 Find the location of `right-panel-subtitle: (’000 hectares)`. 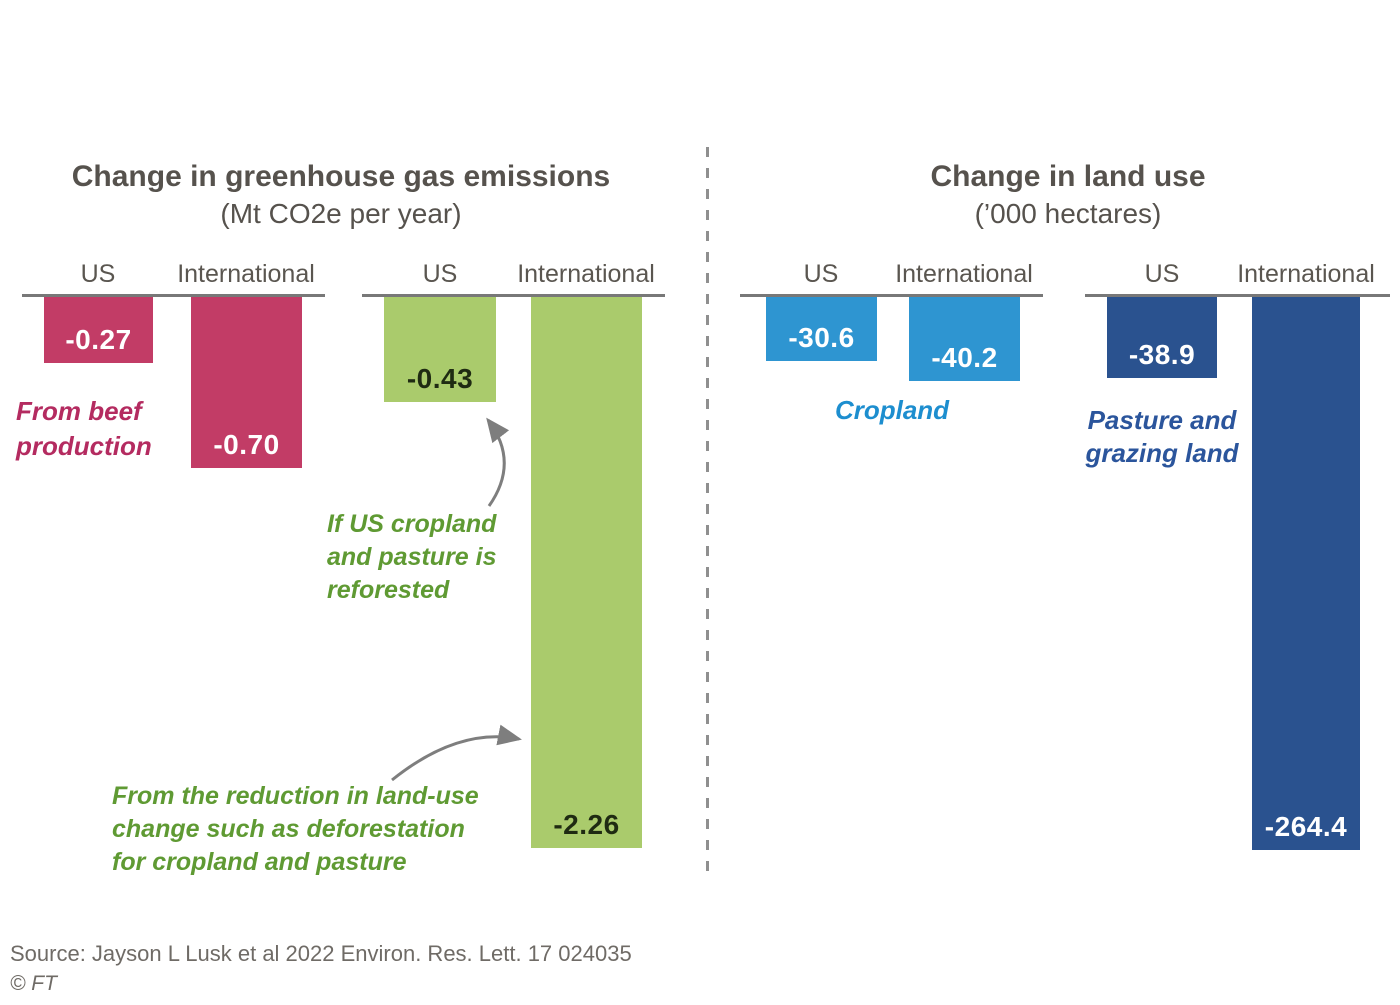

right-panel-subtitle: (’000 hectares) is located at coordinates (1068, 213).